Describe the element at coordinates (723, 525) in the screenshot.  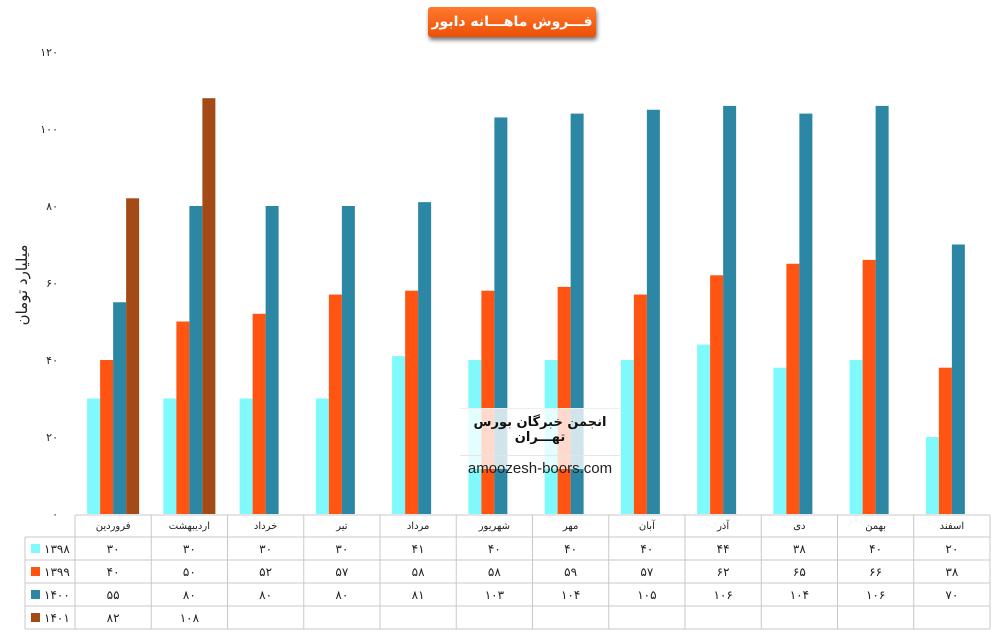
I see `category-label: آذر` at that location.